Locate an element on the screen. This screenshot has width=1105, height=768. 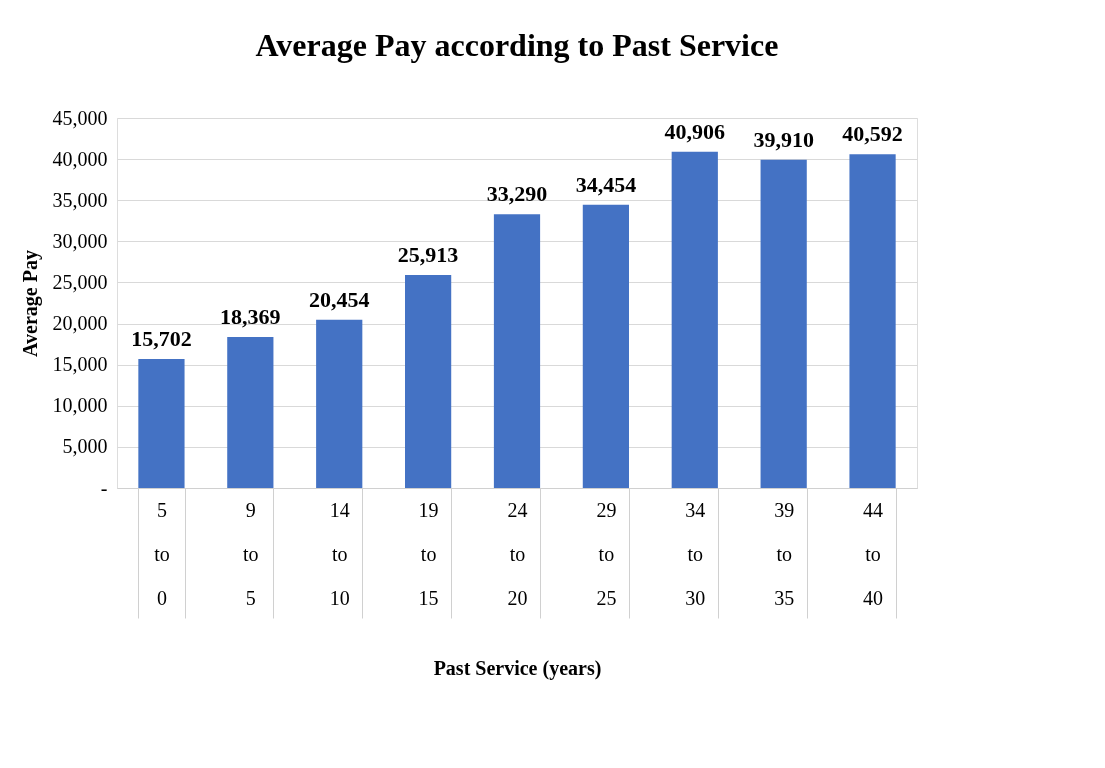
x-tick-label: 29 to 25 is located at coordinates (606, 553).